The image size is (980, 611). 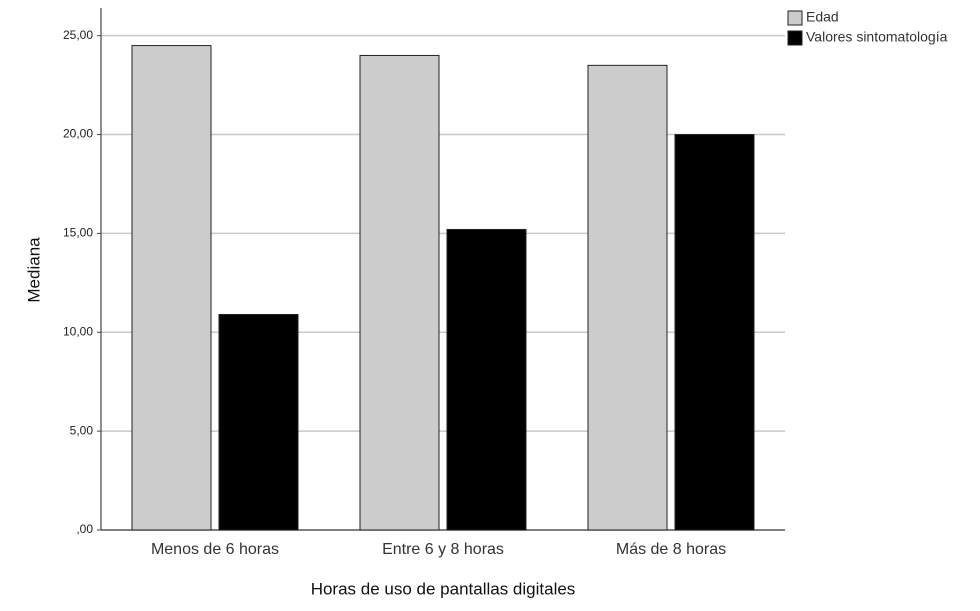 What do you see at coordinates (78, 233) in the screenshot?
I see `y-tick-label: 15,00` at bounding box center [78, 233].